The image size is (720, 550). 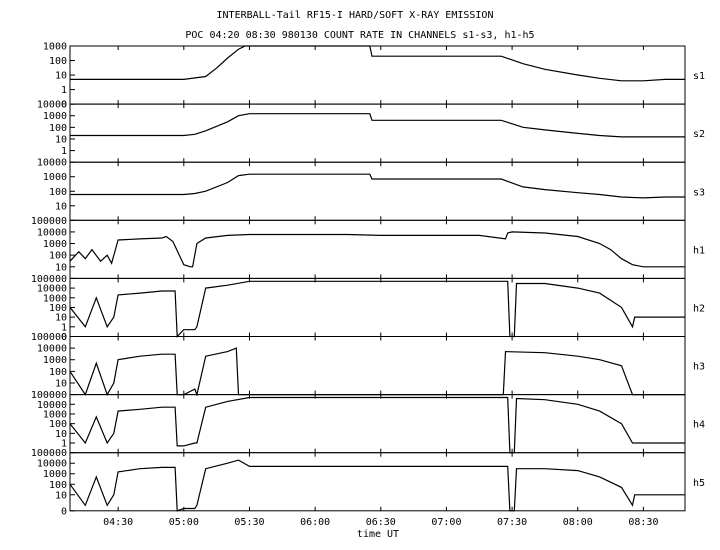 What do you see at coordinates (699, 308) in the screenshot?
I see `channel-label-h2: h2` at bounding box center [699, 308].